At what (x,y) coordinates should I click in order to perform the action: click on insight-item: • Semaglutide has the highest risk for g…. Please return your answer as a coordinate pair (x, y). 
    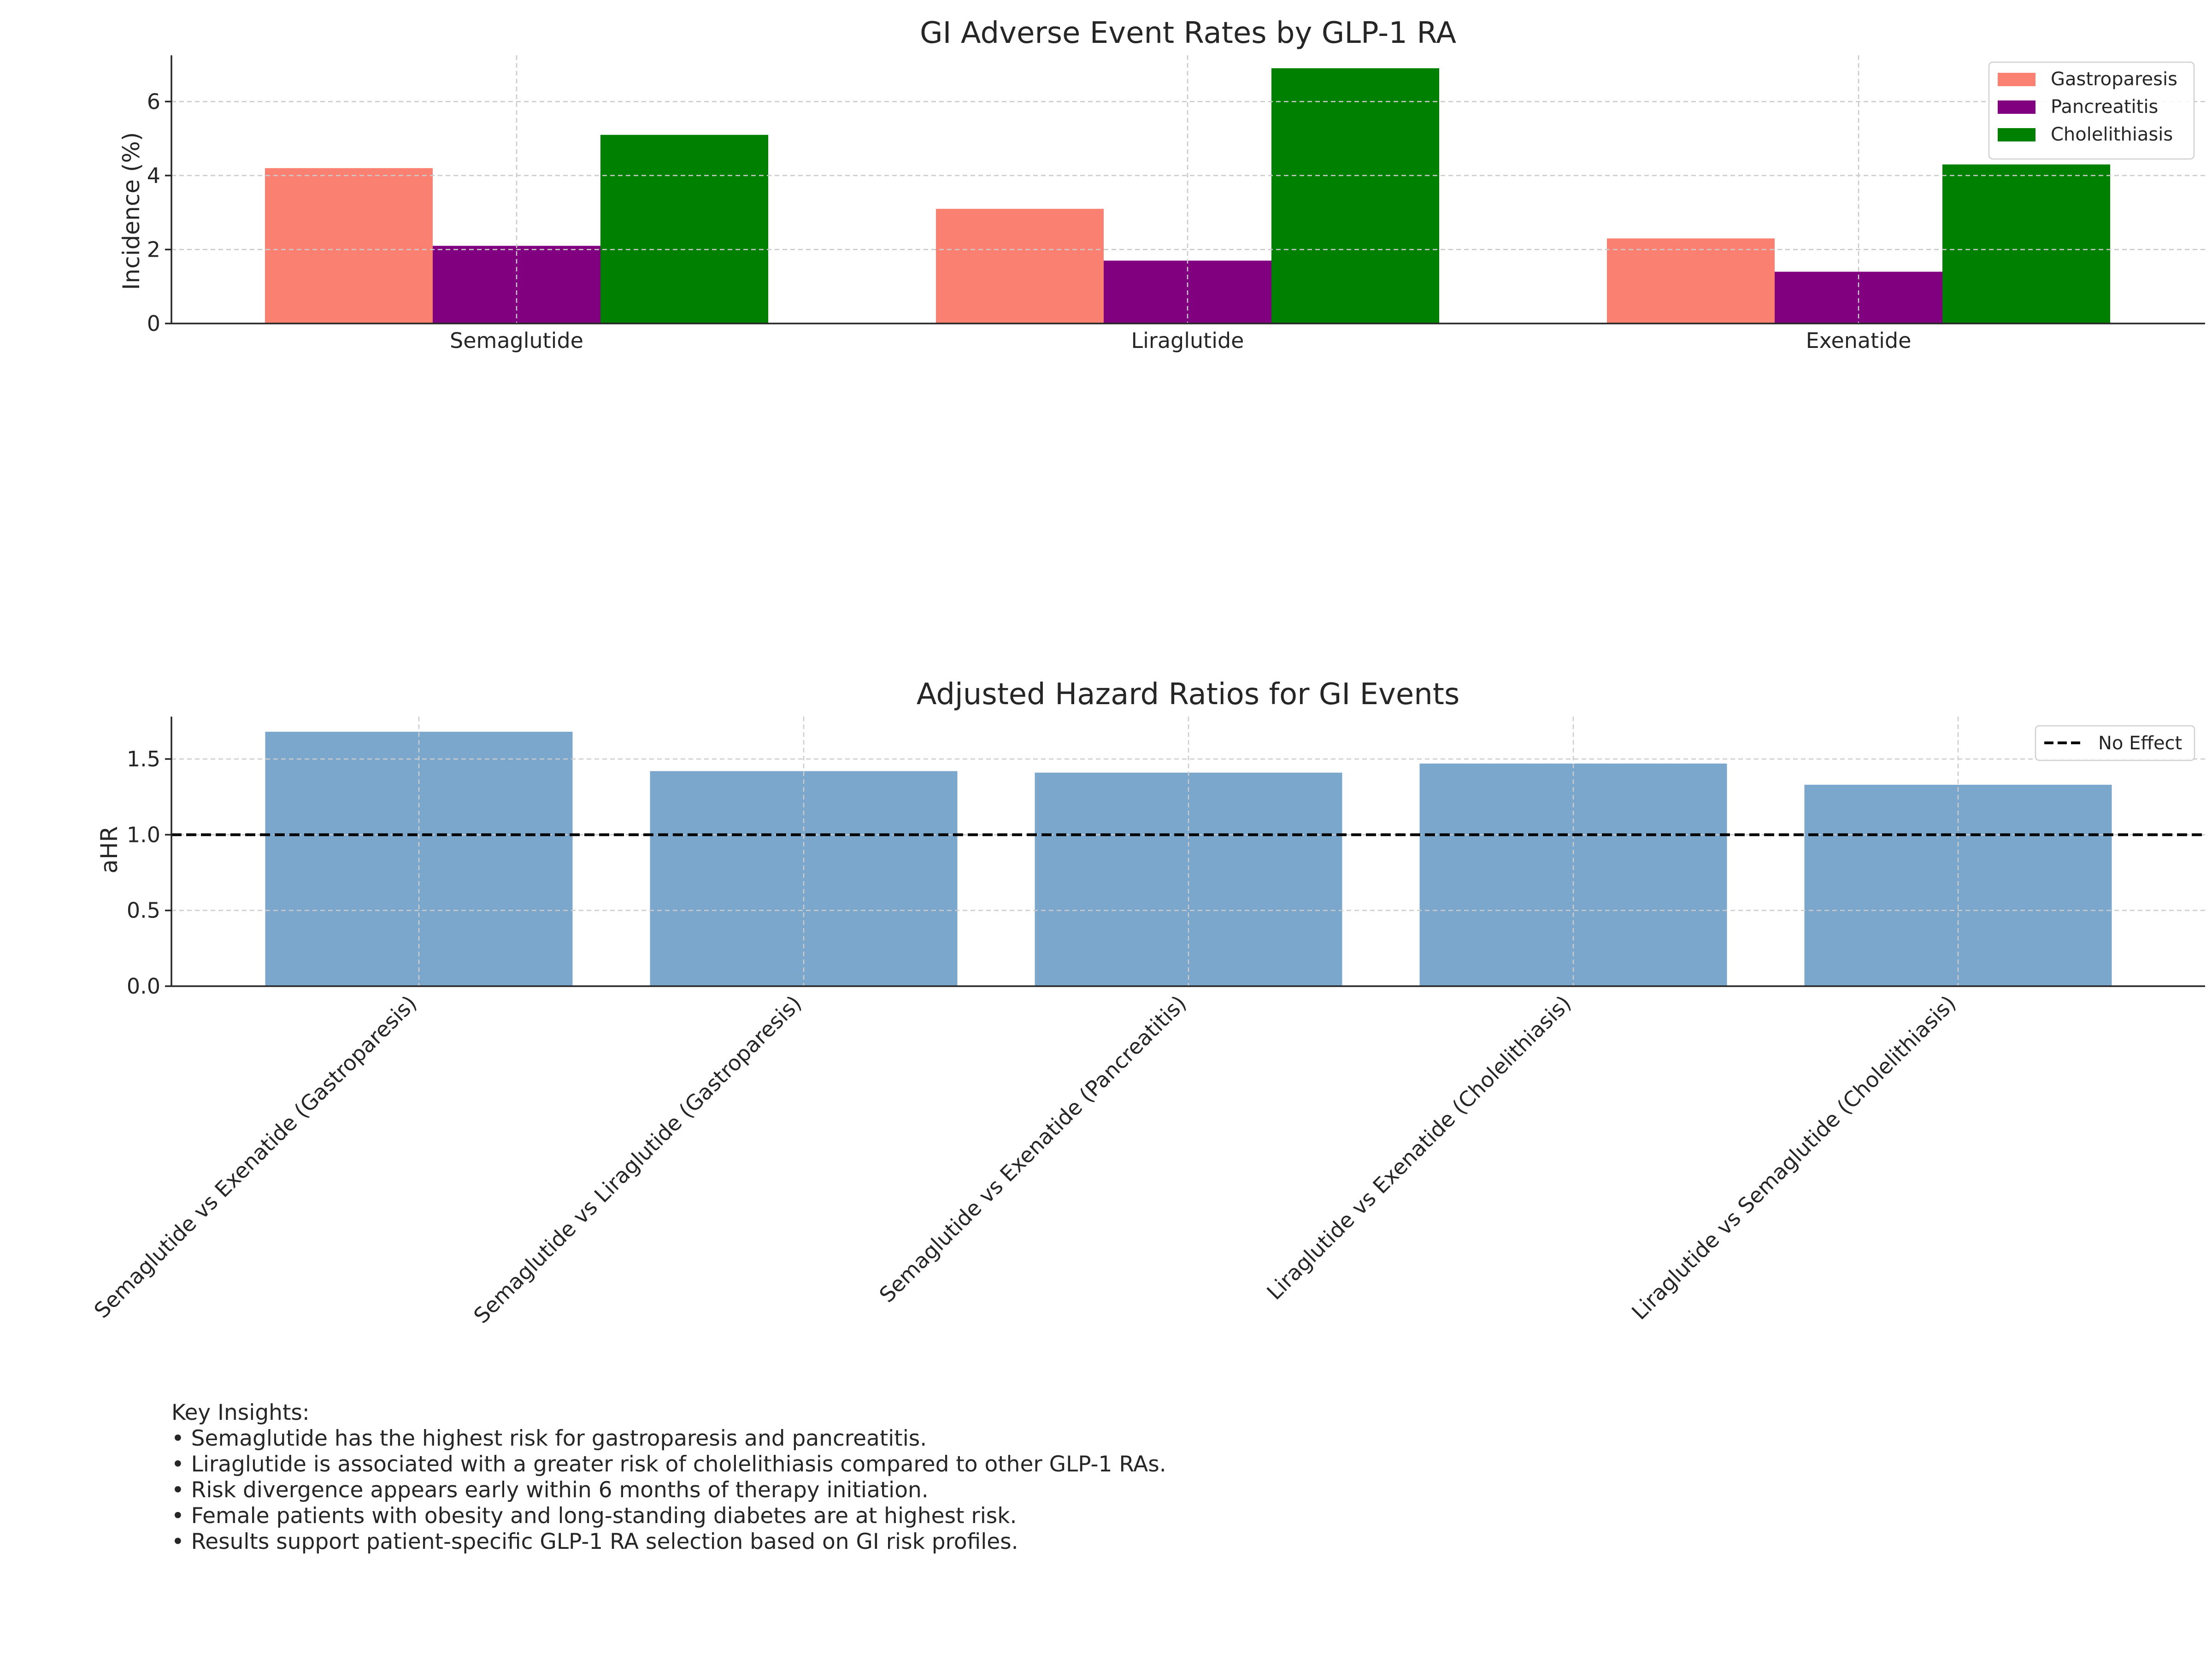
    Looking at the image, I should click on (549, 1438).